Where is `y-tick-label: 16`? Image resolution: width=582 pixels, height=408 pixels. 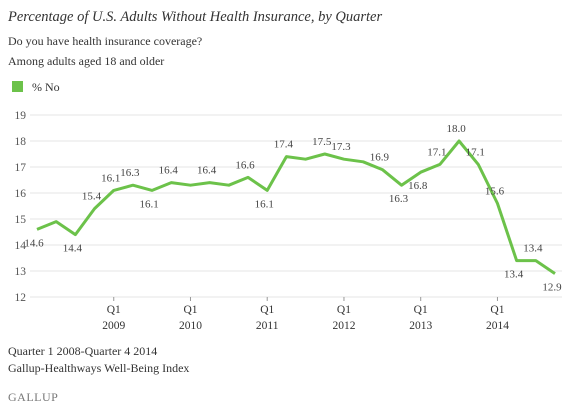
y-tick-label: 16 is located at coordinates (21, 194).